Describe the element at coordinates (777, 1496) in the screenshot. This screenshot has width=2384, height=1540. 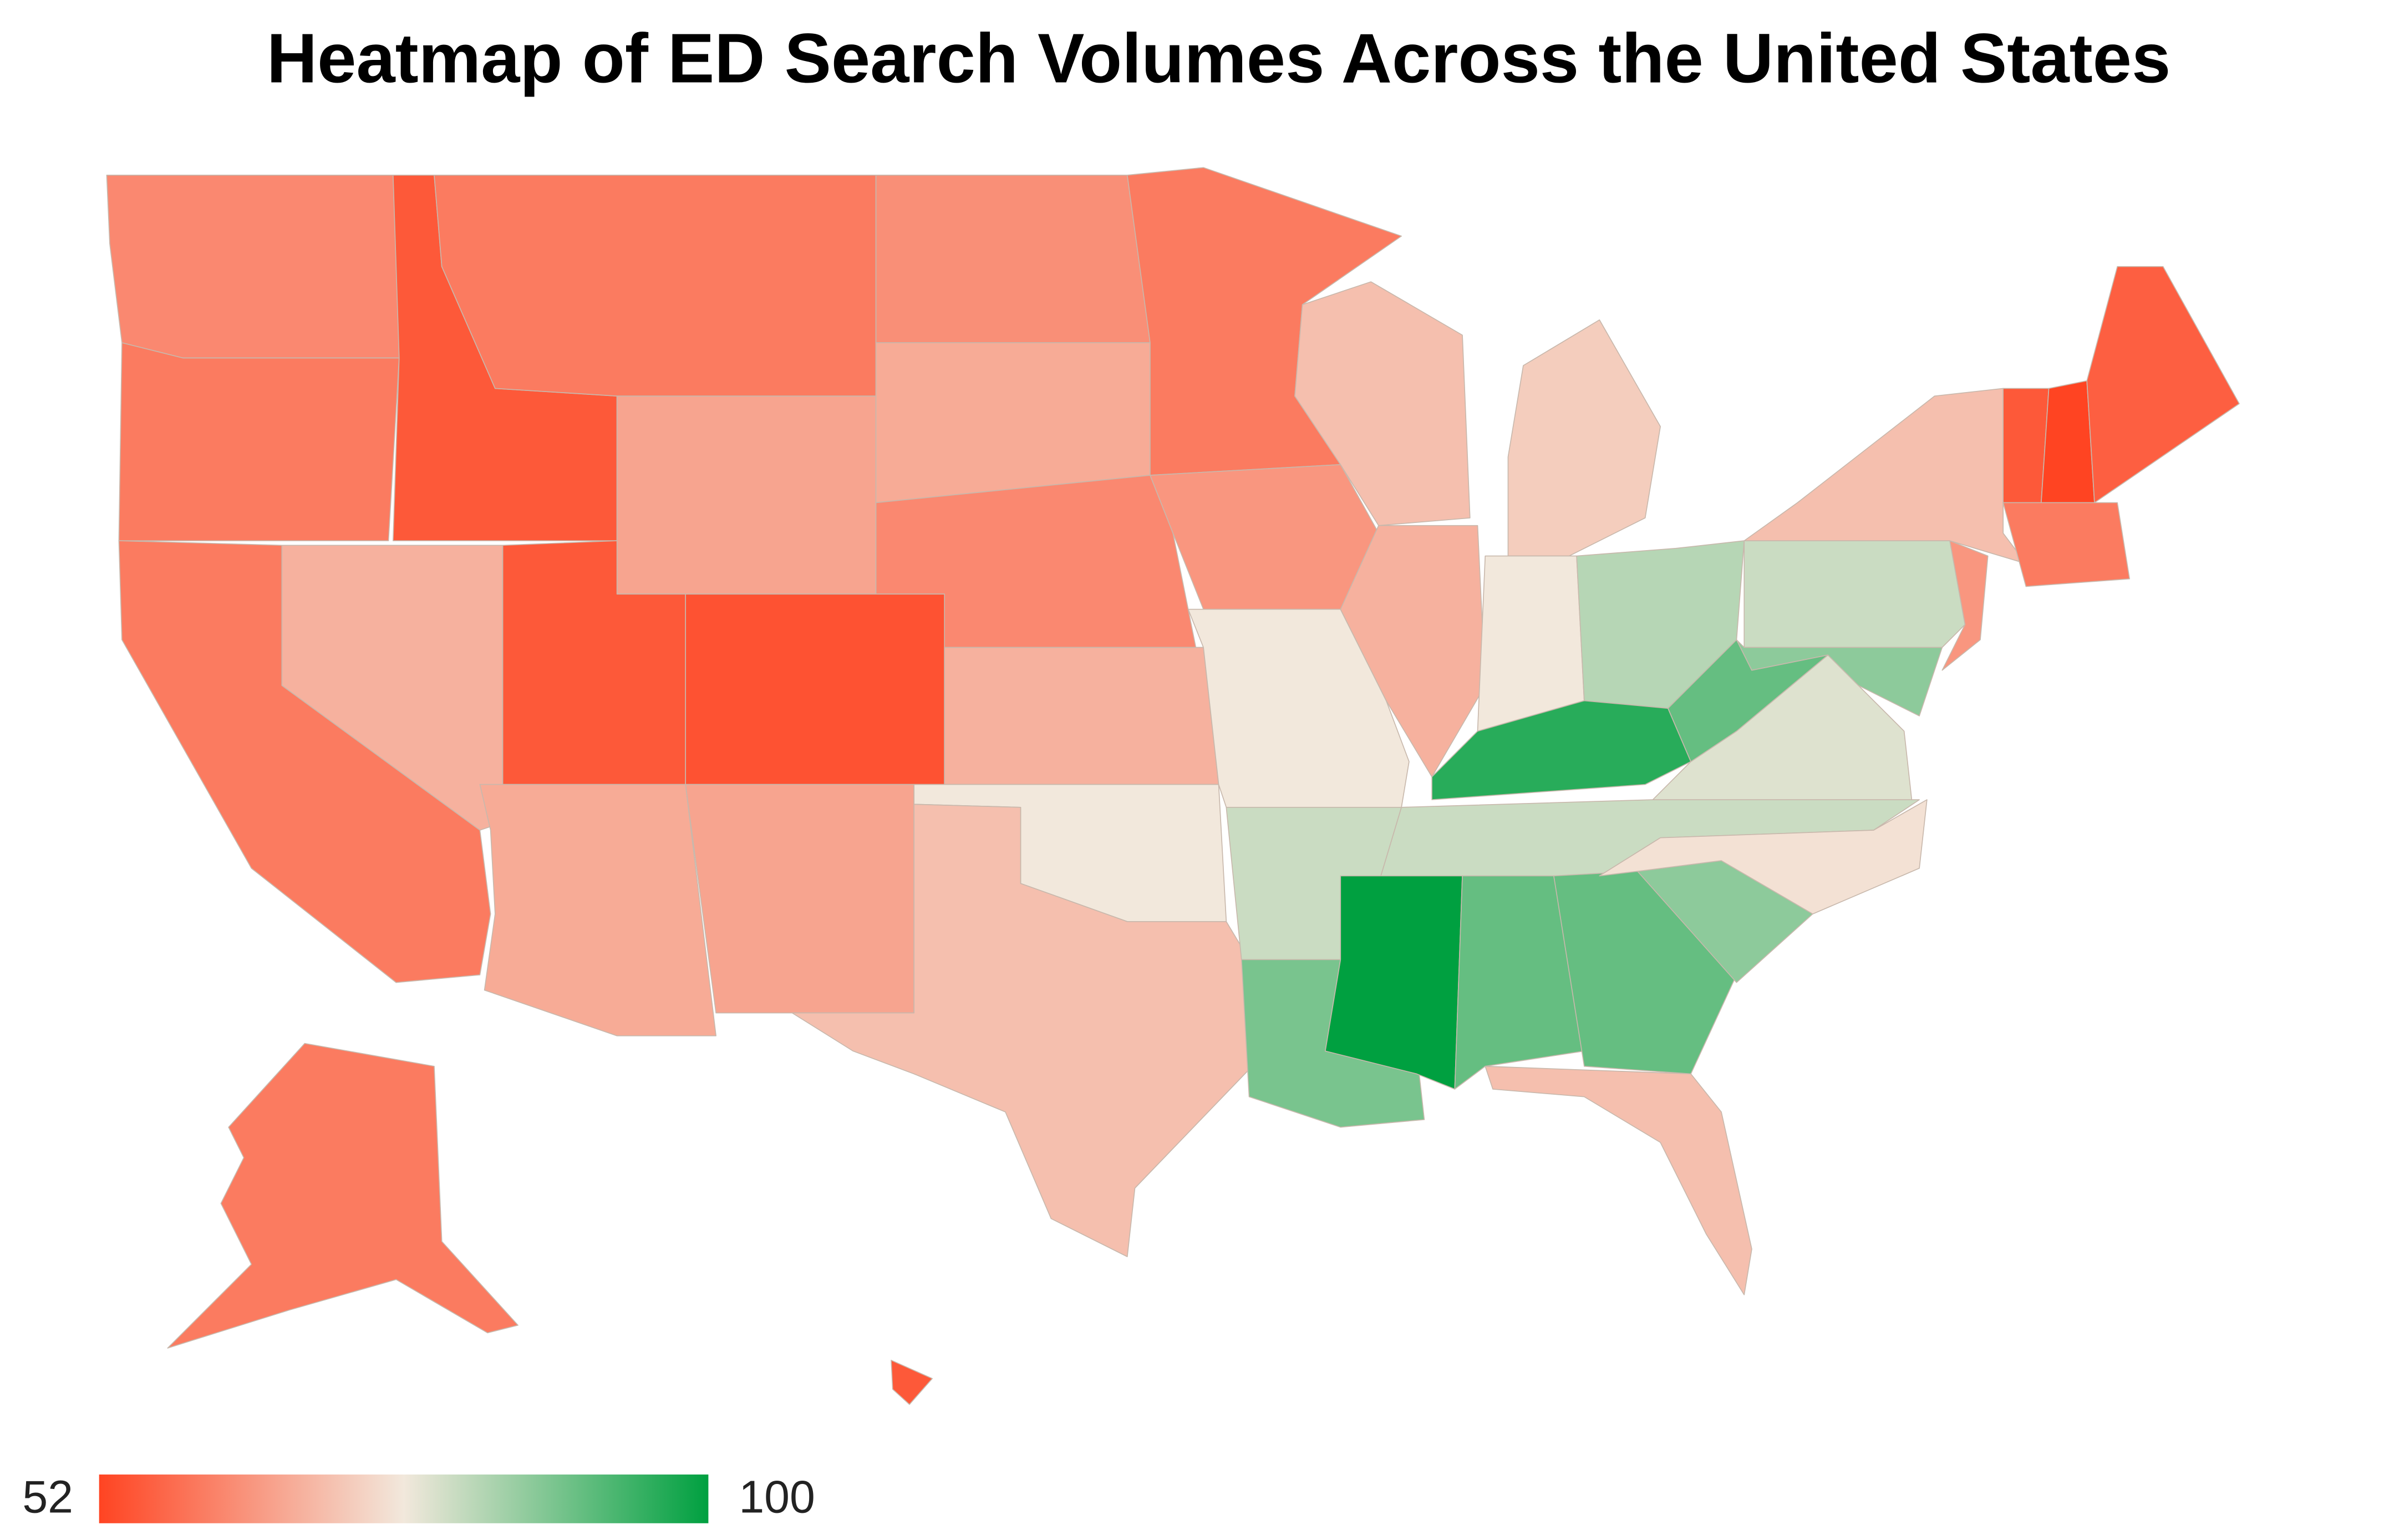
I see `scale-max-label: 100` at that location.